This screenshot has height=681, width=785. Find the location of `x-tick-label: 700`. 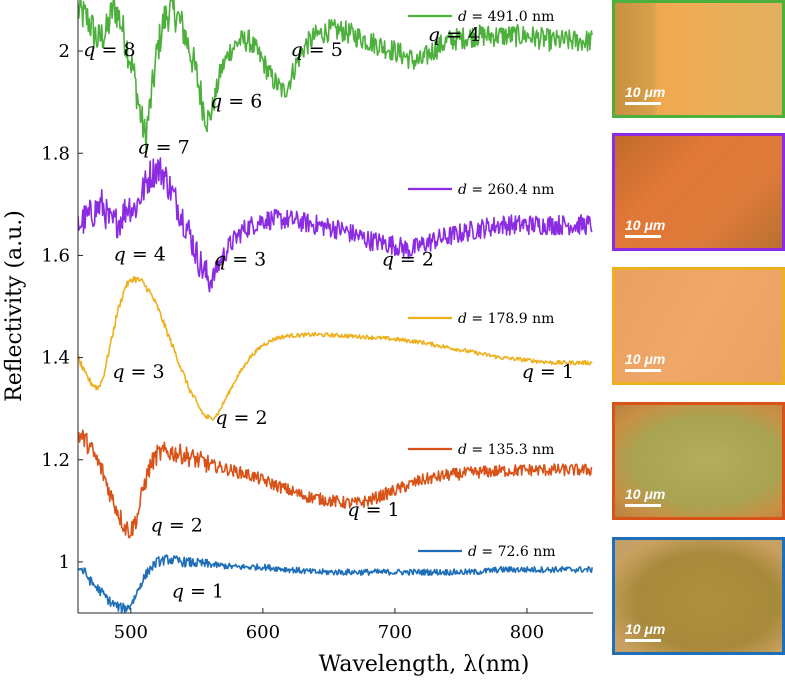

x-tick-label: 700 is located at coordinates (395, 632).